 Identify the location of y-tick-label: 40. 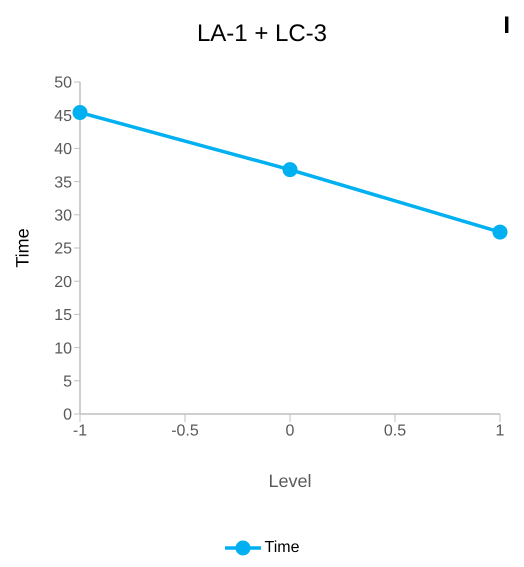
(63, 149).